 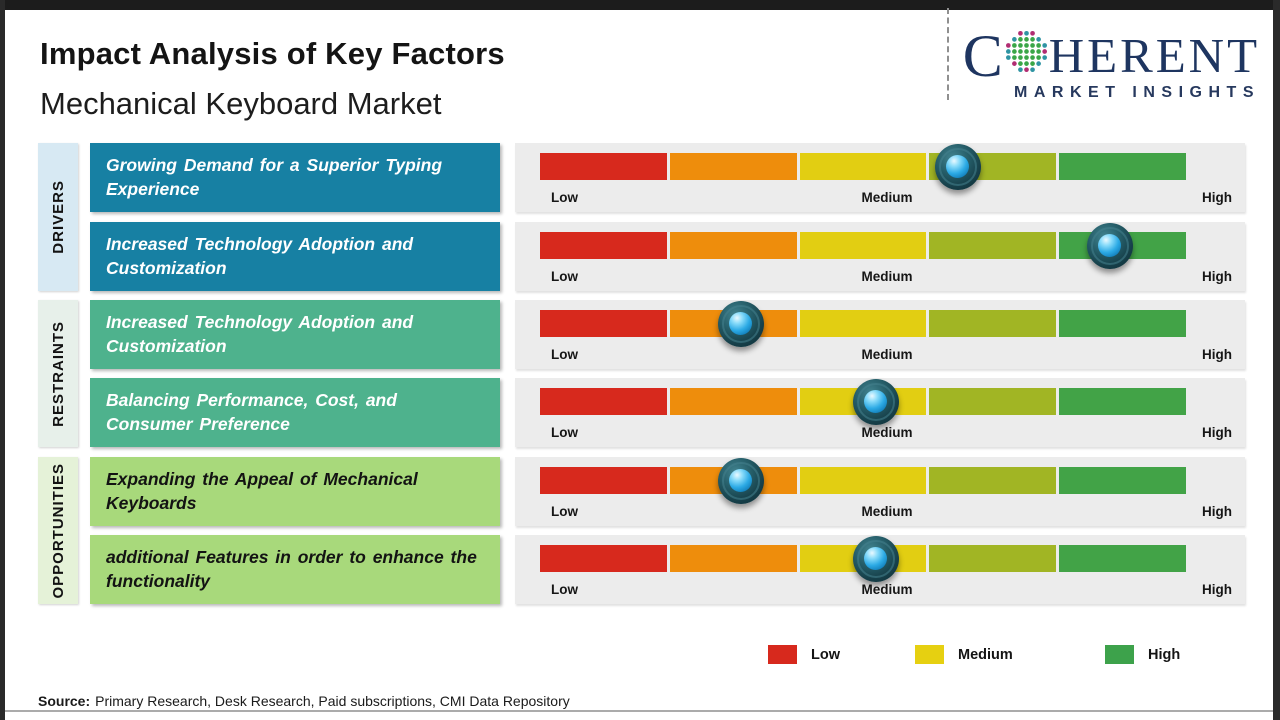 I want to click on legend-item-medium: Medium, so click(x=964, y=654).